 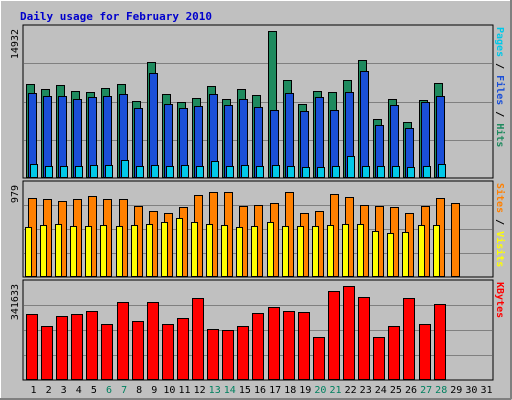 I want to click on day-label-1: 1, so click(x=33, y=390).